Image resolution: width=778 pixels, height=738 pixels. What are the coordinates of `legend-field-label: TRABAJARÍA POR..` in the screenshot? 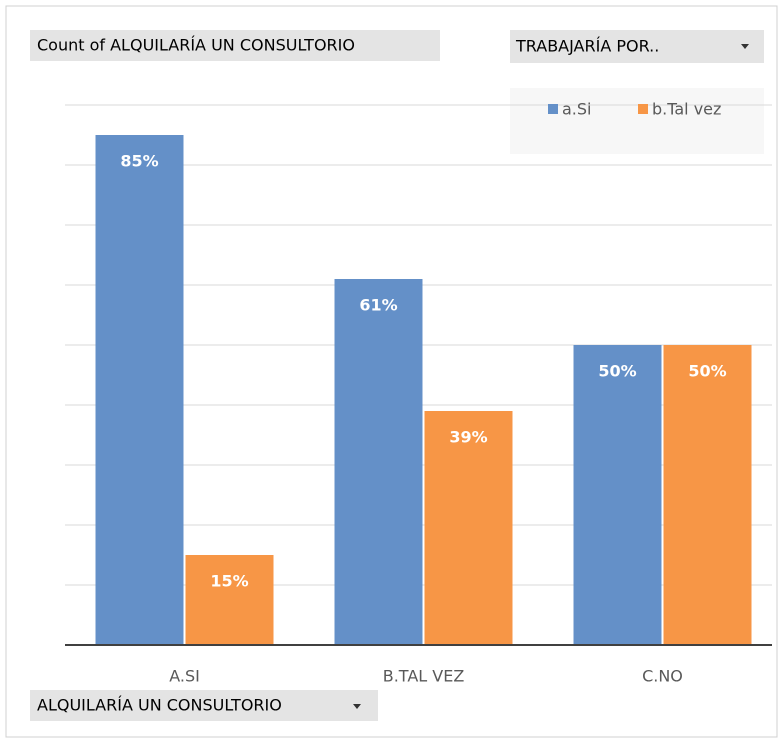 It's located at (587, 46).